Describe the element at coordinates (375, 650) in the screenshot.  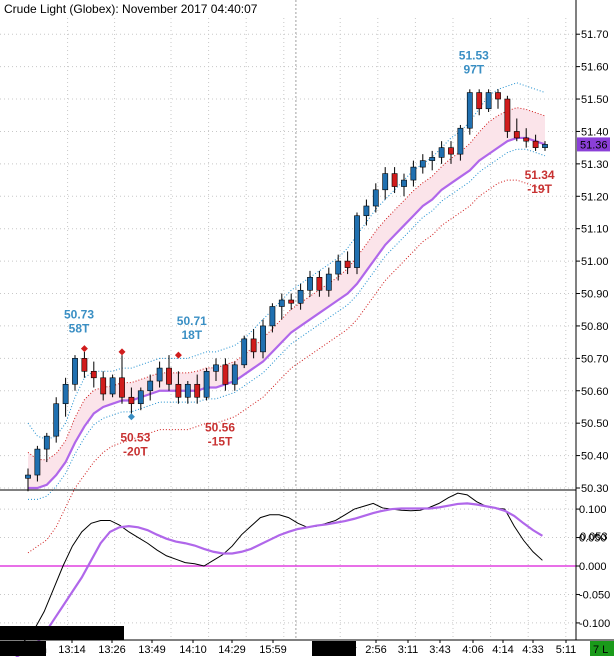
I see `time-tick-label: 2:56` at that location.